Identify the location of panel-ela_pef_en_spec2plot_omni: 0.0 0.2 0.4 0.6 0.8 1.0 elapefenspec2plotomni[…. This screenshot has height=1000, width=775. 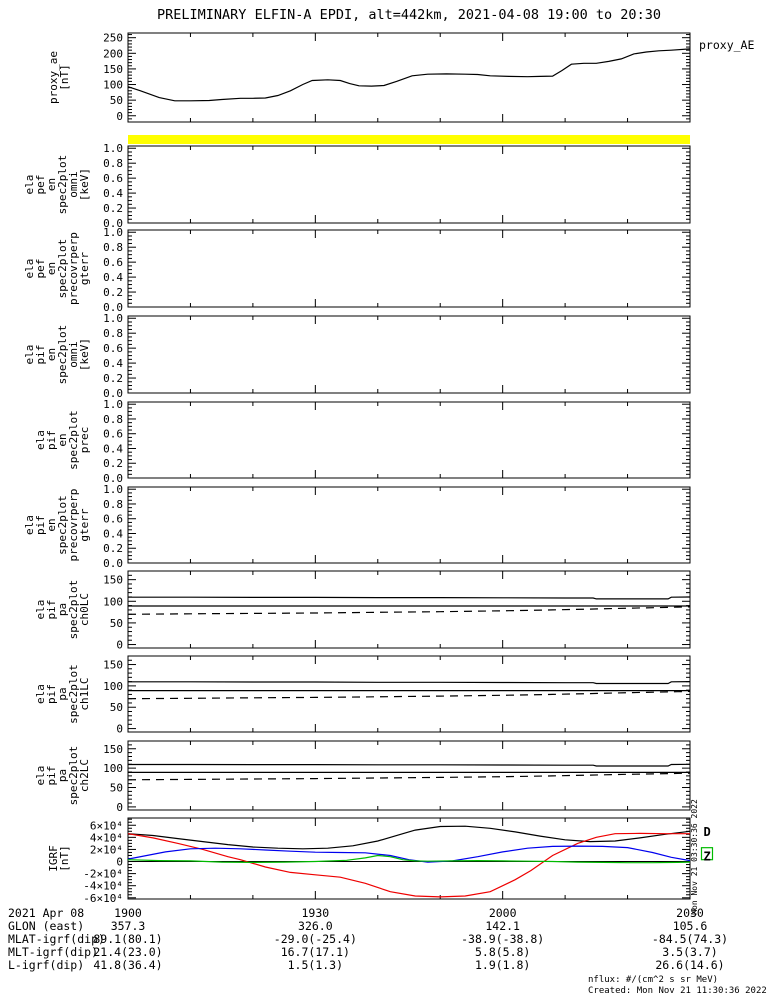
(357, 182).